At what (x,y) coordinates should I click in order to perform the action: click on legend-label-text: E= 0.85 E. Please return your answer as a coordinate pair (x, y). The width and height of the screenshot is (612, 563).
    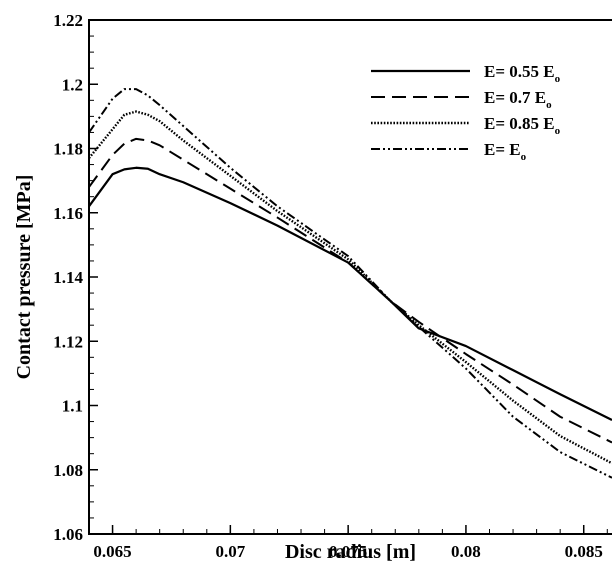
    Looking at the image, I should click on (519, 123).